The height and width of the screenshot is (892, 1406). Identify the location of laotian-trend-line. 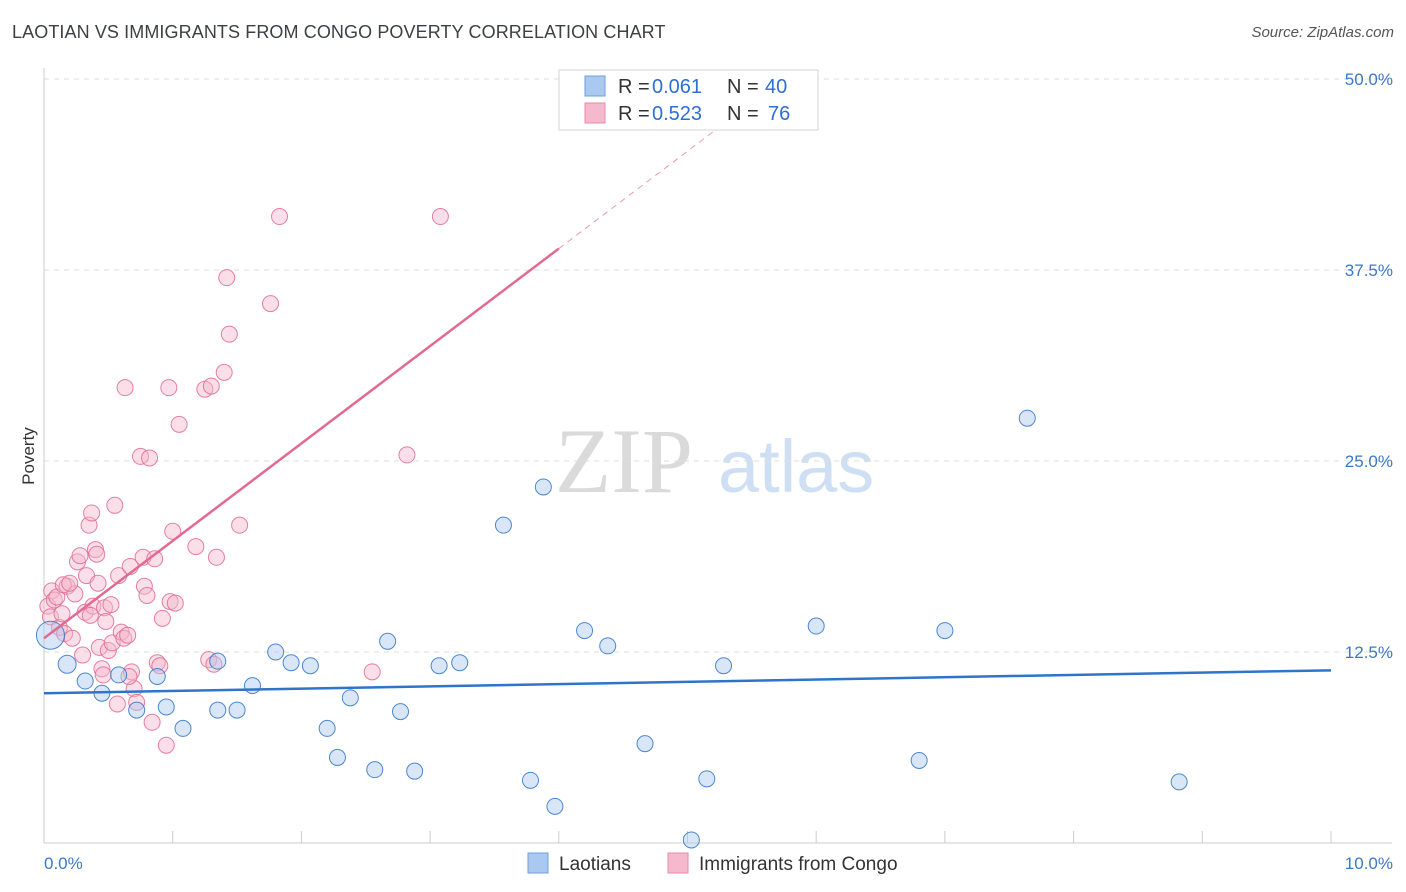
(687, 682).